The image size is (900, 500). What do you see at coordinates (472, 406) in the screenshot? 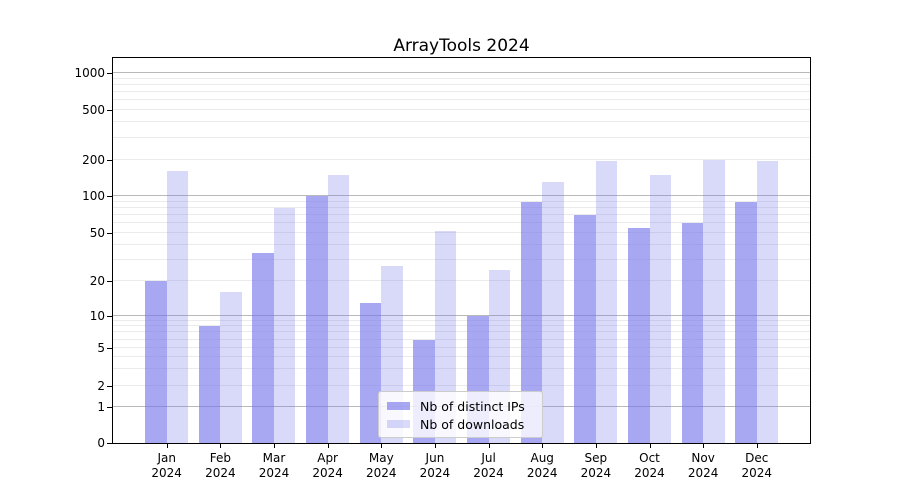
I see `legend-label-distinct-ips: Nb of distinct IPs` at bounding box center [472, 406].